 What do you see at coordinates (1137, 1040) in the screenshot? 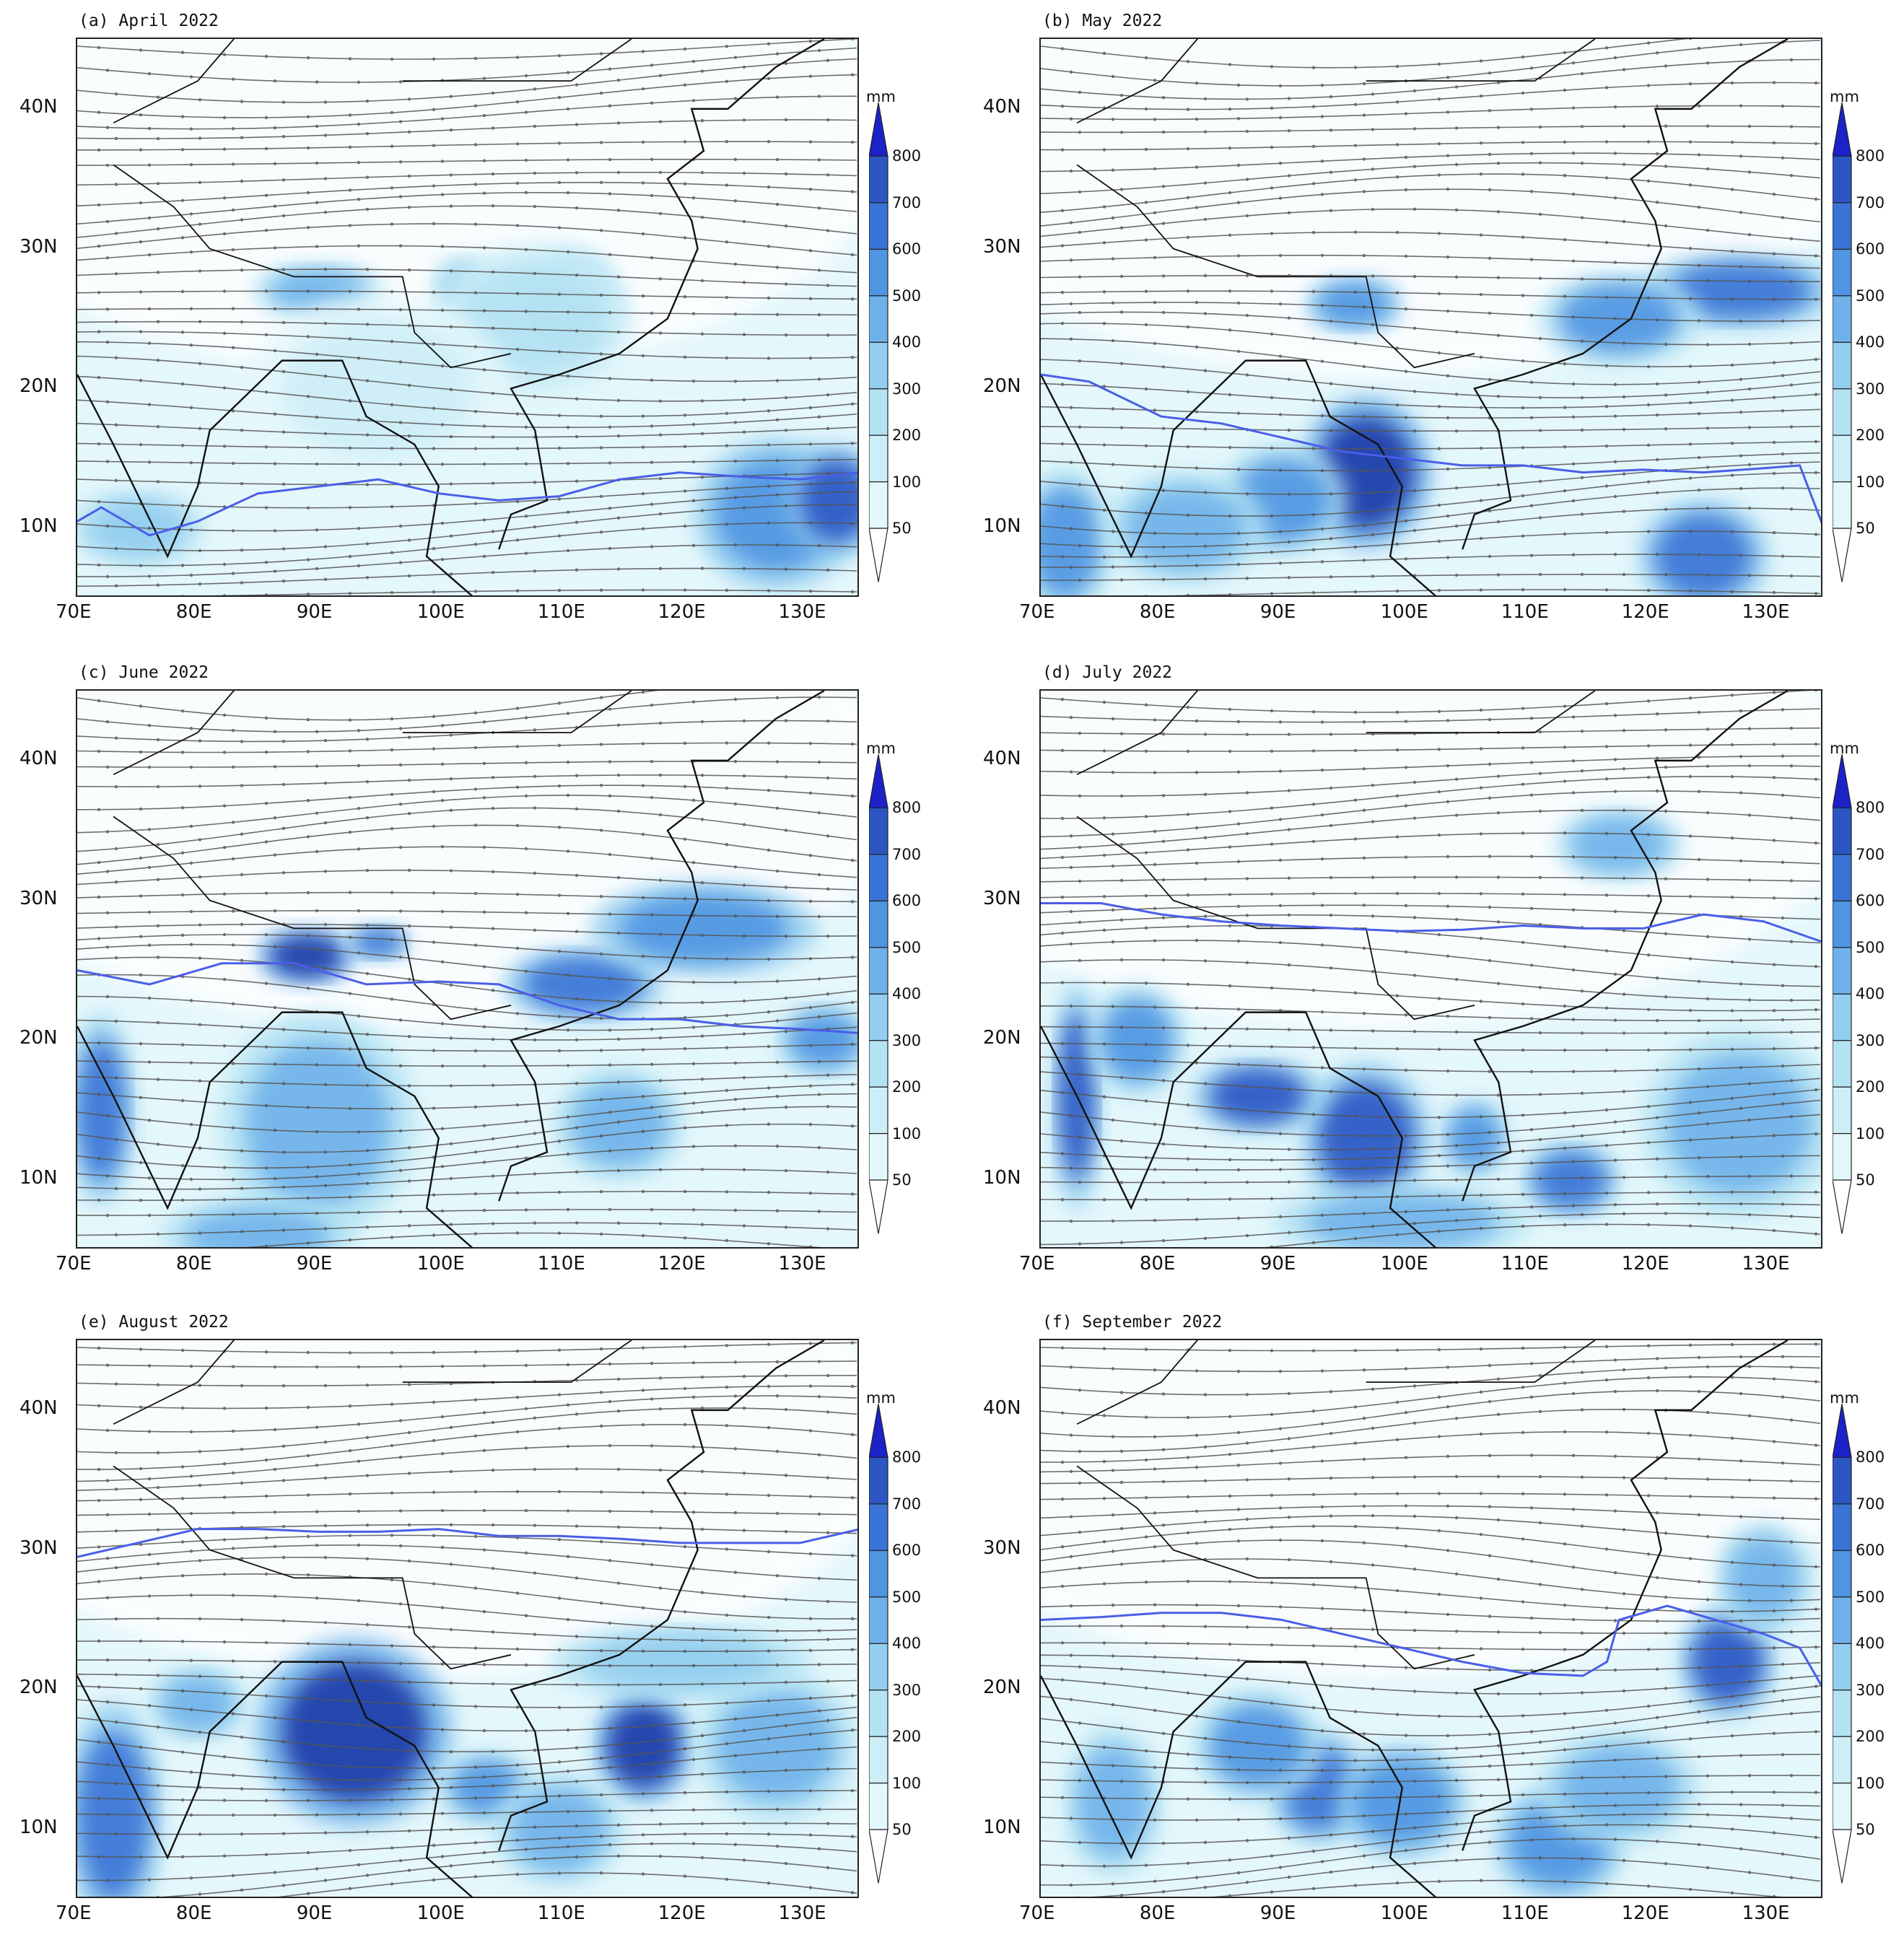
I see `precip-cell` at bounding box center [1137, 1040].